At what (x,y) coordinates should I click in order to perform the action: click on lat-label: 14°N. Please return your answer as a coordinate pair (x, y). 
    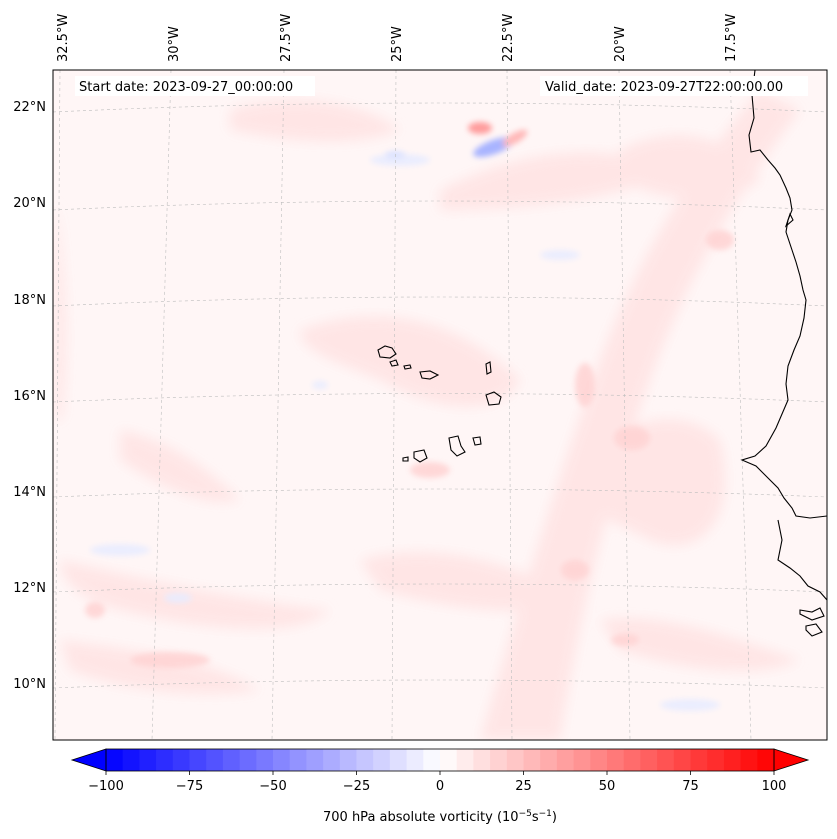
    Looking at the image, I should click on (29, 492).